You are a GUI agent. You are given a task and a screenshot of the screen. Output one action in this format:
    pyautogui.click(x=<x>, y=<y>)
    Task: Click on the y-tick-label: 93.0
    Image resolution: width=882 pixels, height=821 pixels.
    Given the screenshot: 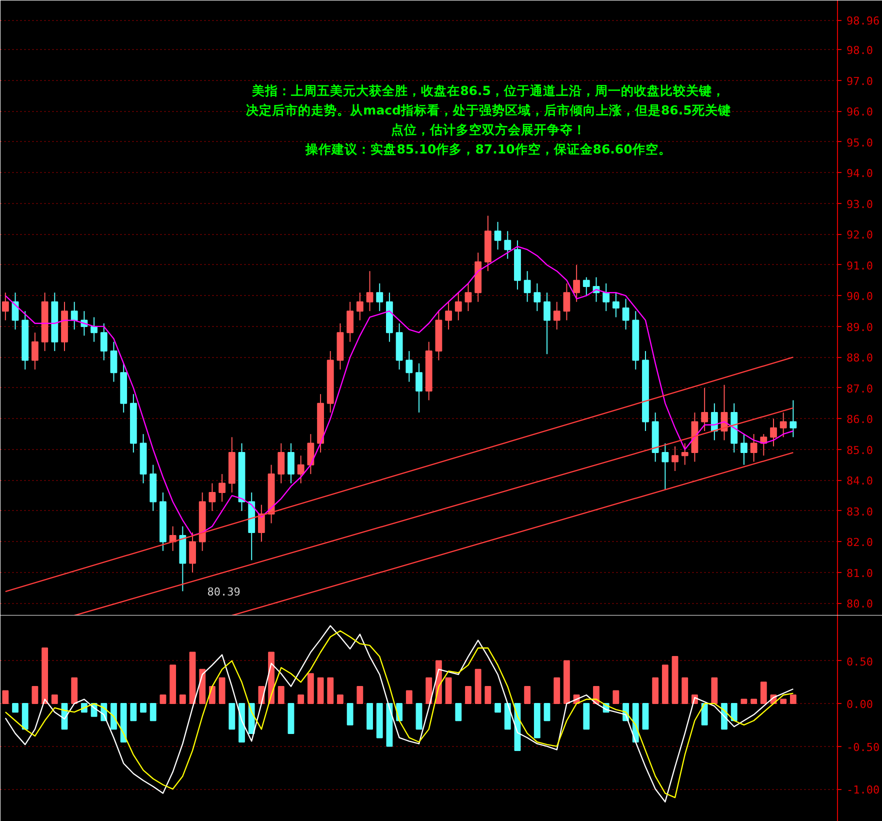 What is the action you would take?
    pyautogui.click(x=859, y=204)
    